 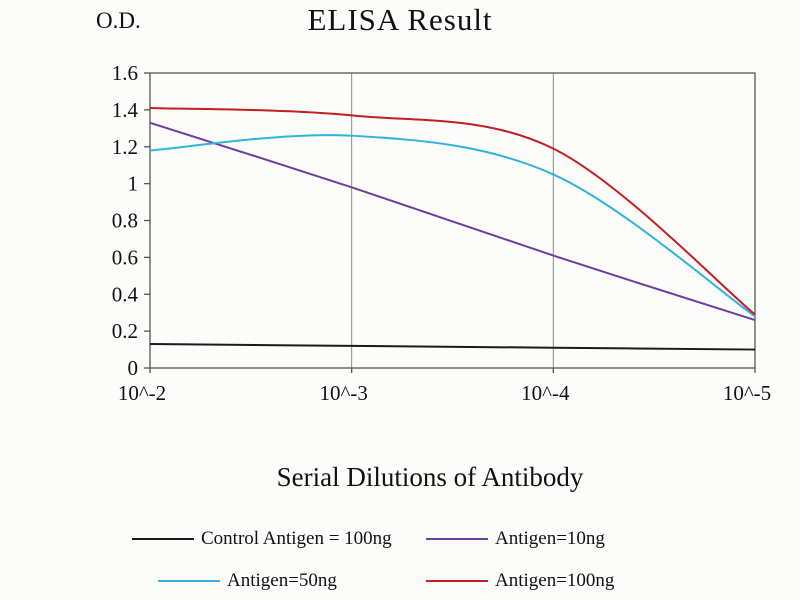 I want to click on y-tick-label: 0.4, so click(x=125, y=294).